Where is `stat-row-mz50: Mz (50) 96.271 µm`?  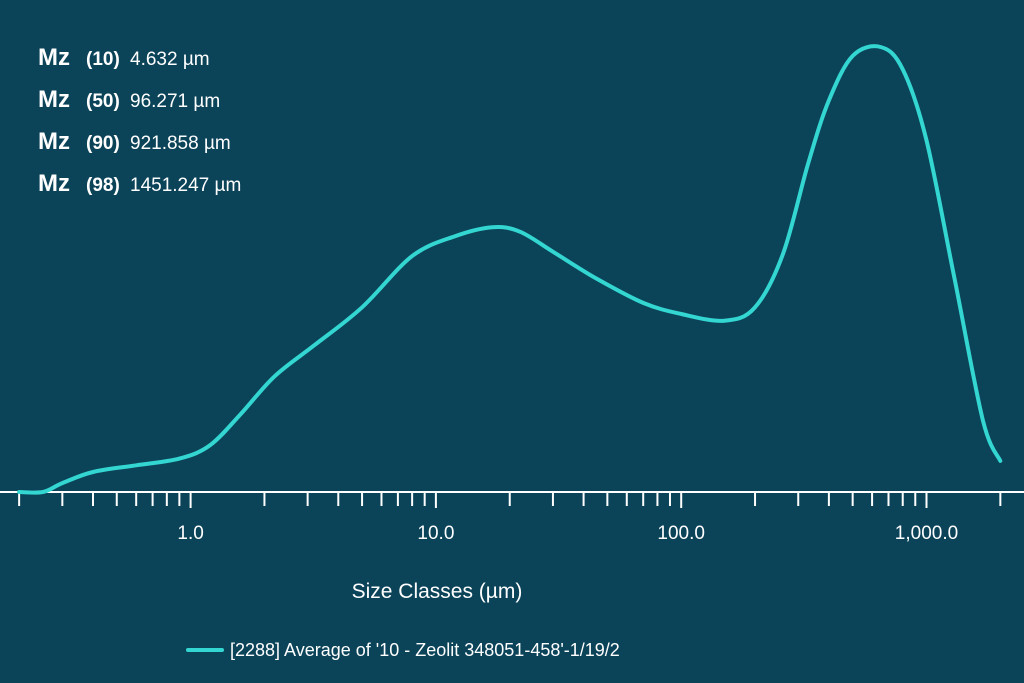
stat-row-mz50: Mz (50) 96.271 µm is located at coordinates (139, 107).